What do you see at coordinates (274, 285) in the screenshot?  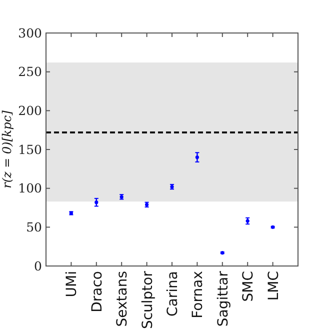 I see `x-tick-label: LMC` at bounding box center [274, 285].